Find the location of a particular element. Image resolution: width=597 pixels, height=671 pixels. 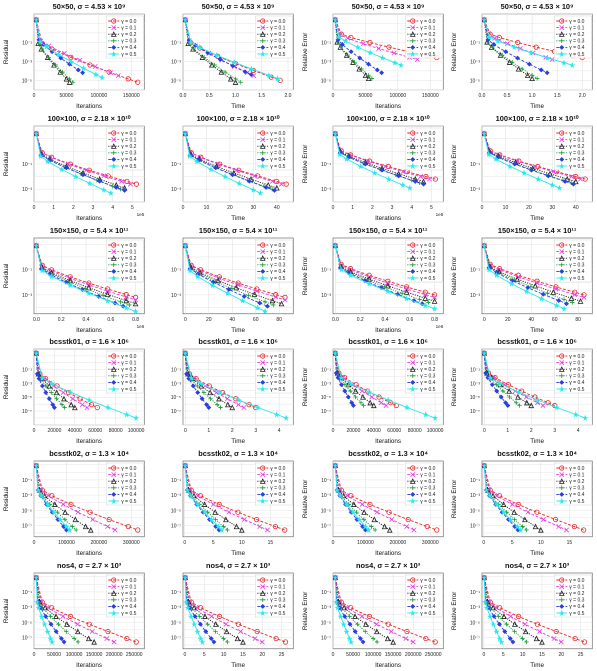

x-tick-label: 200000 is located at coordinates (114, 655).